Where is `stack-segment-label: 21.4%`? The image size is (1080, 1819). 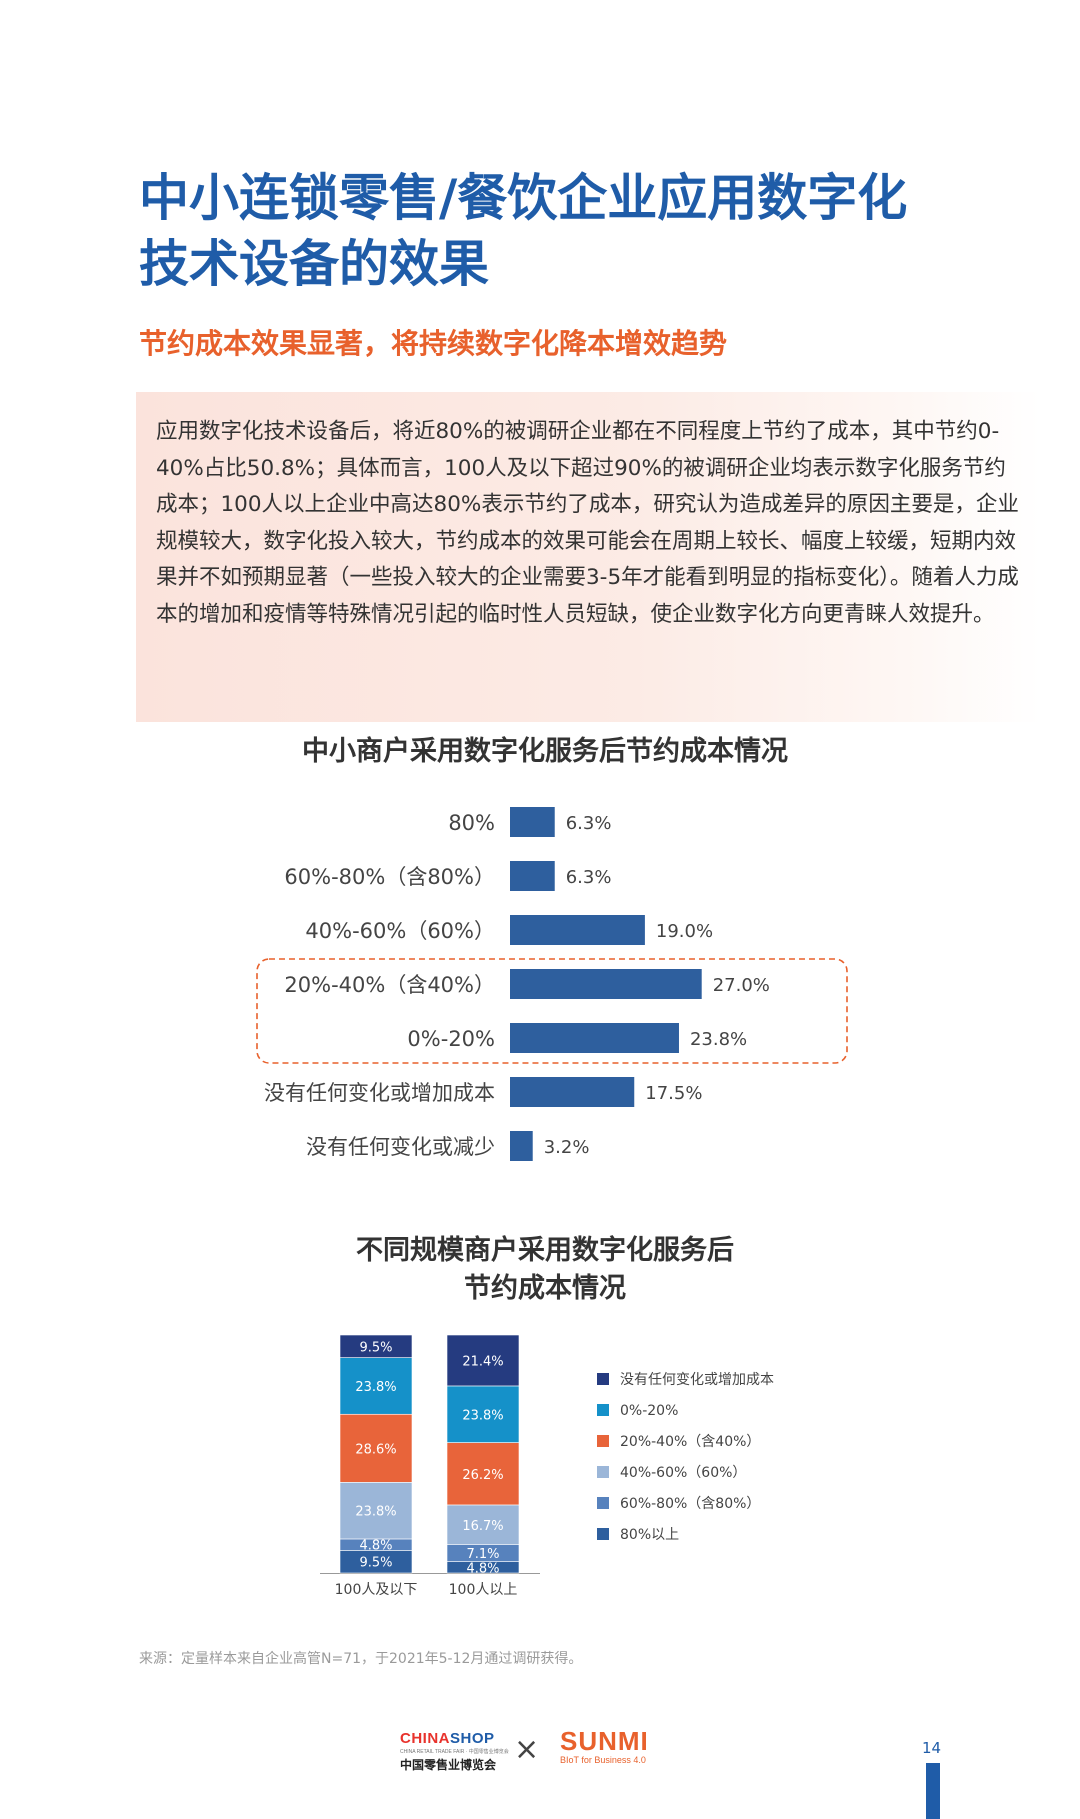 stack-segment-label: 21.4% is located at coordinates (482, 1361).